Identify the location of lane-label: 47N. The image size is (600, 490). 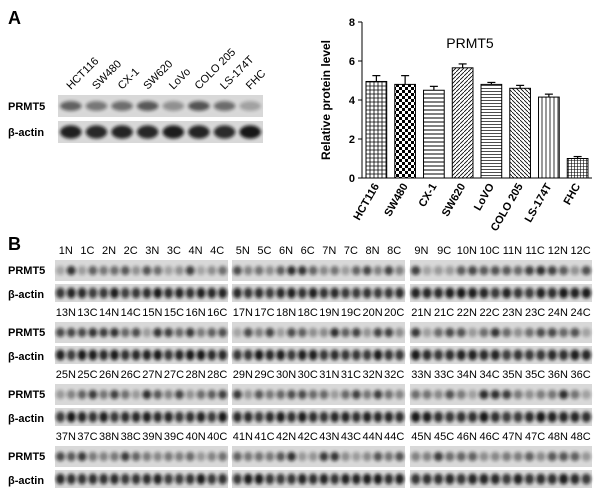
(512, 437).